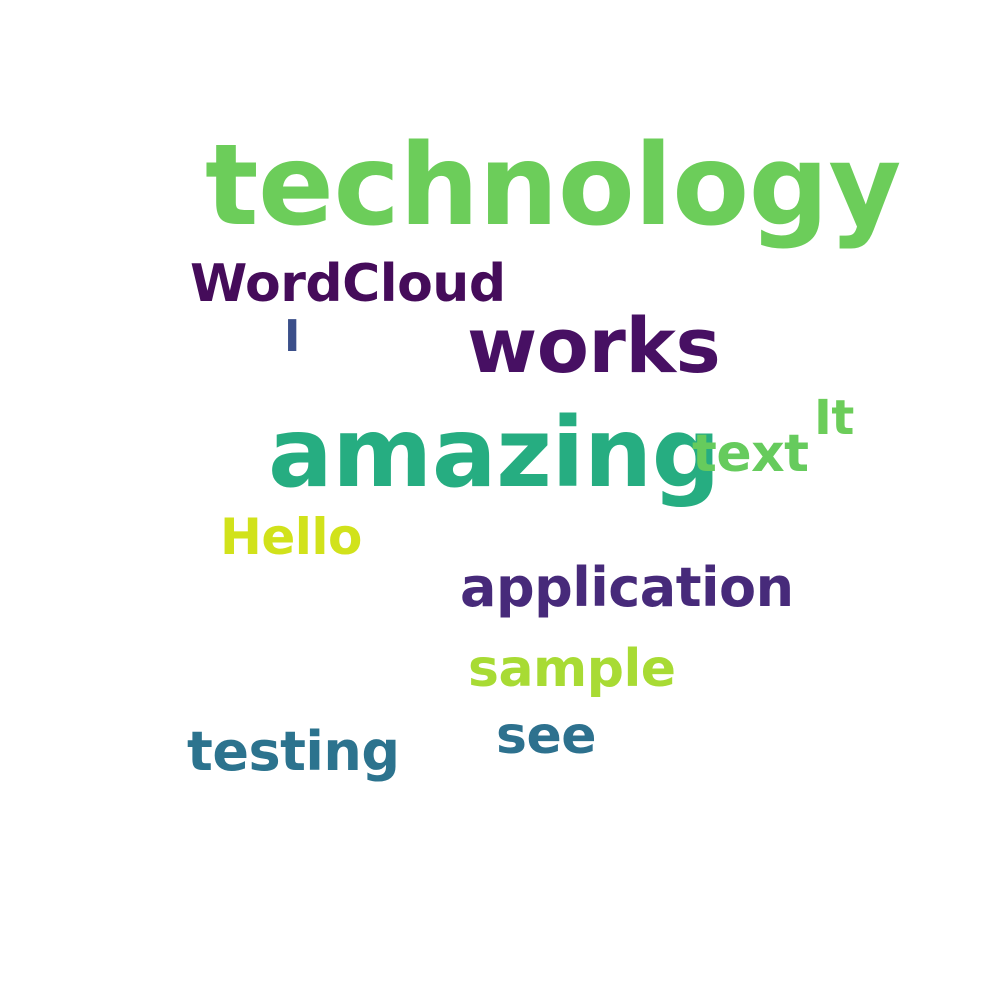  Describe the element at coordinates (627, 587) in the screenshot. I see `word-application: application` at that location.